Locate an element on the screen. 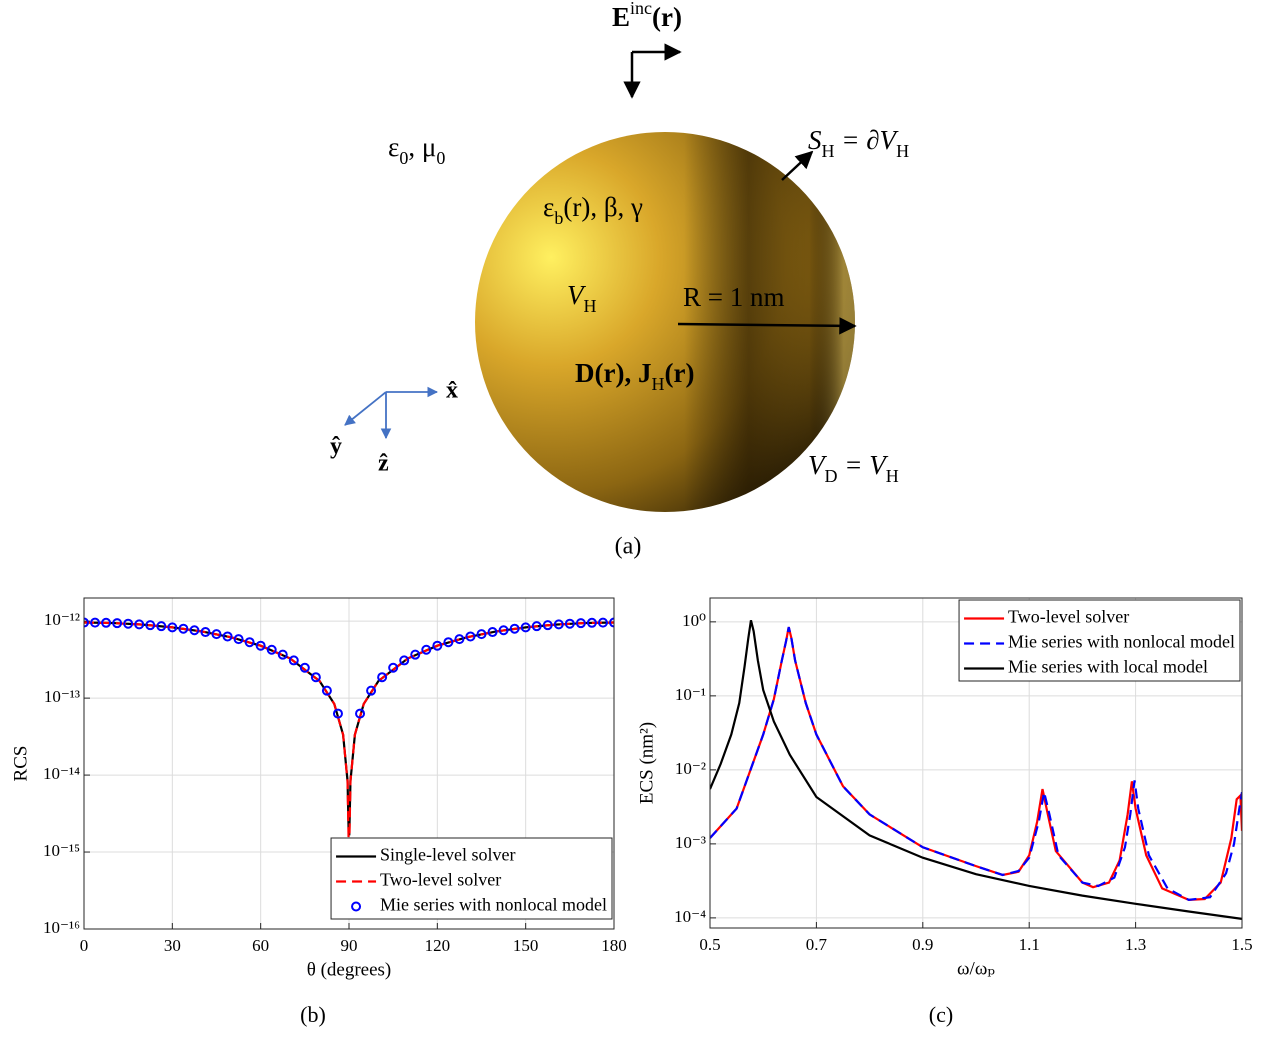  material-label: εb(r), β, γ is located at coordinates (593, 210).